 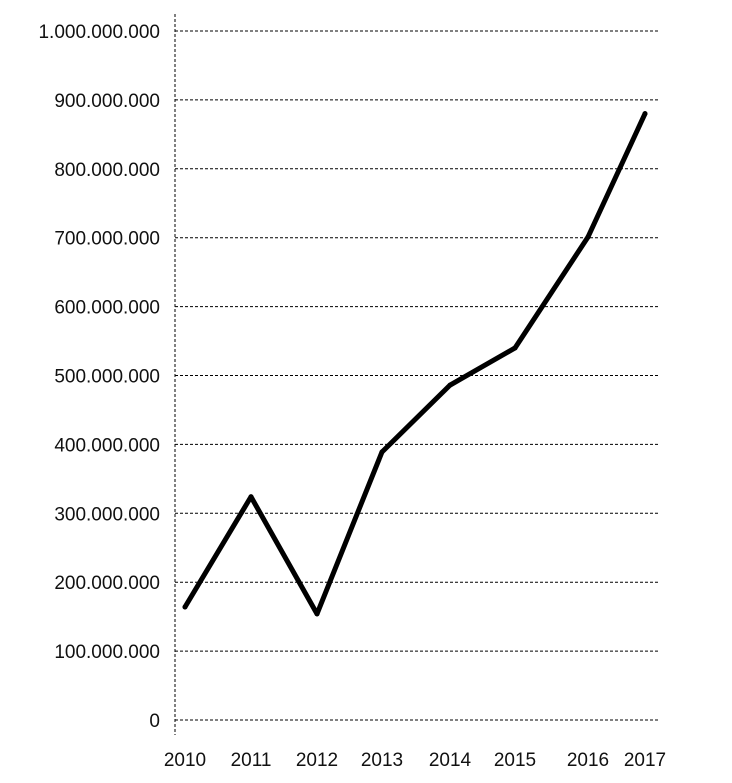 I want to click on y-tick-label: 400.000.000, so click(x=107, y=445).